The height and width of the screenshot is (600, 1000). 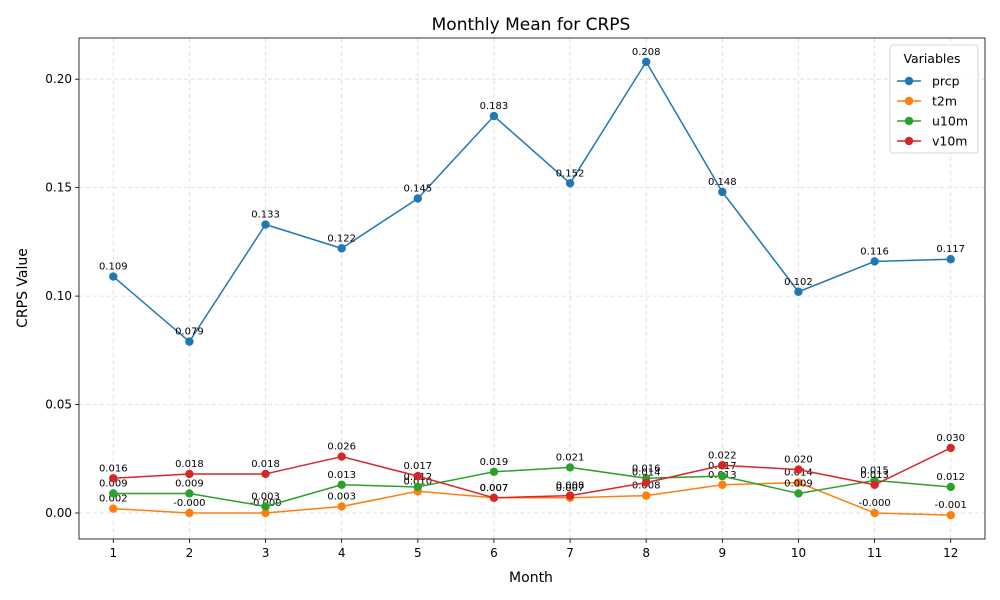 What do you see at coordinates (570, 173) in the screenshot?
I see `data-label-prcp: 0.152` at bounding box center [570, 173].